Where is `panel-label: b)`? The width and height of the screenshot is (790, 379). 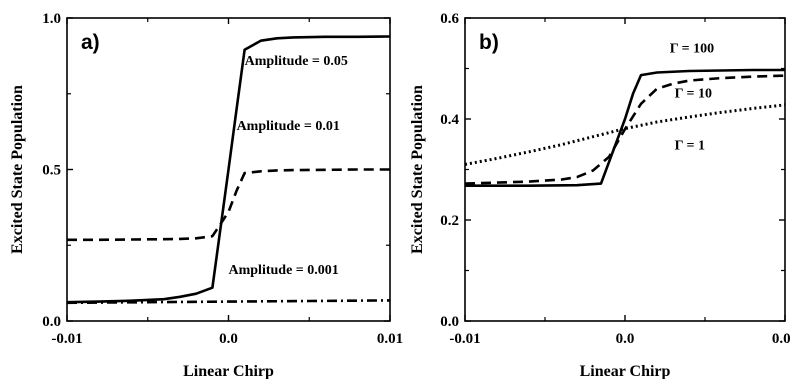 panel-label: b) is located at coordinates (489, 42).